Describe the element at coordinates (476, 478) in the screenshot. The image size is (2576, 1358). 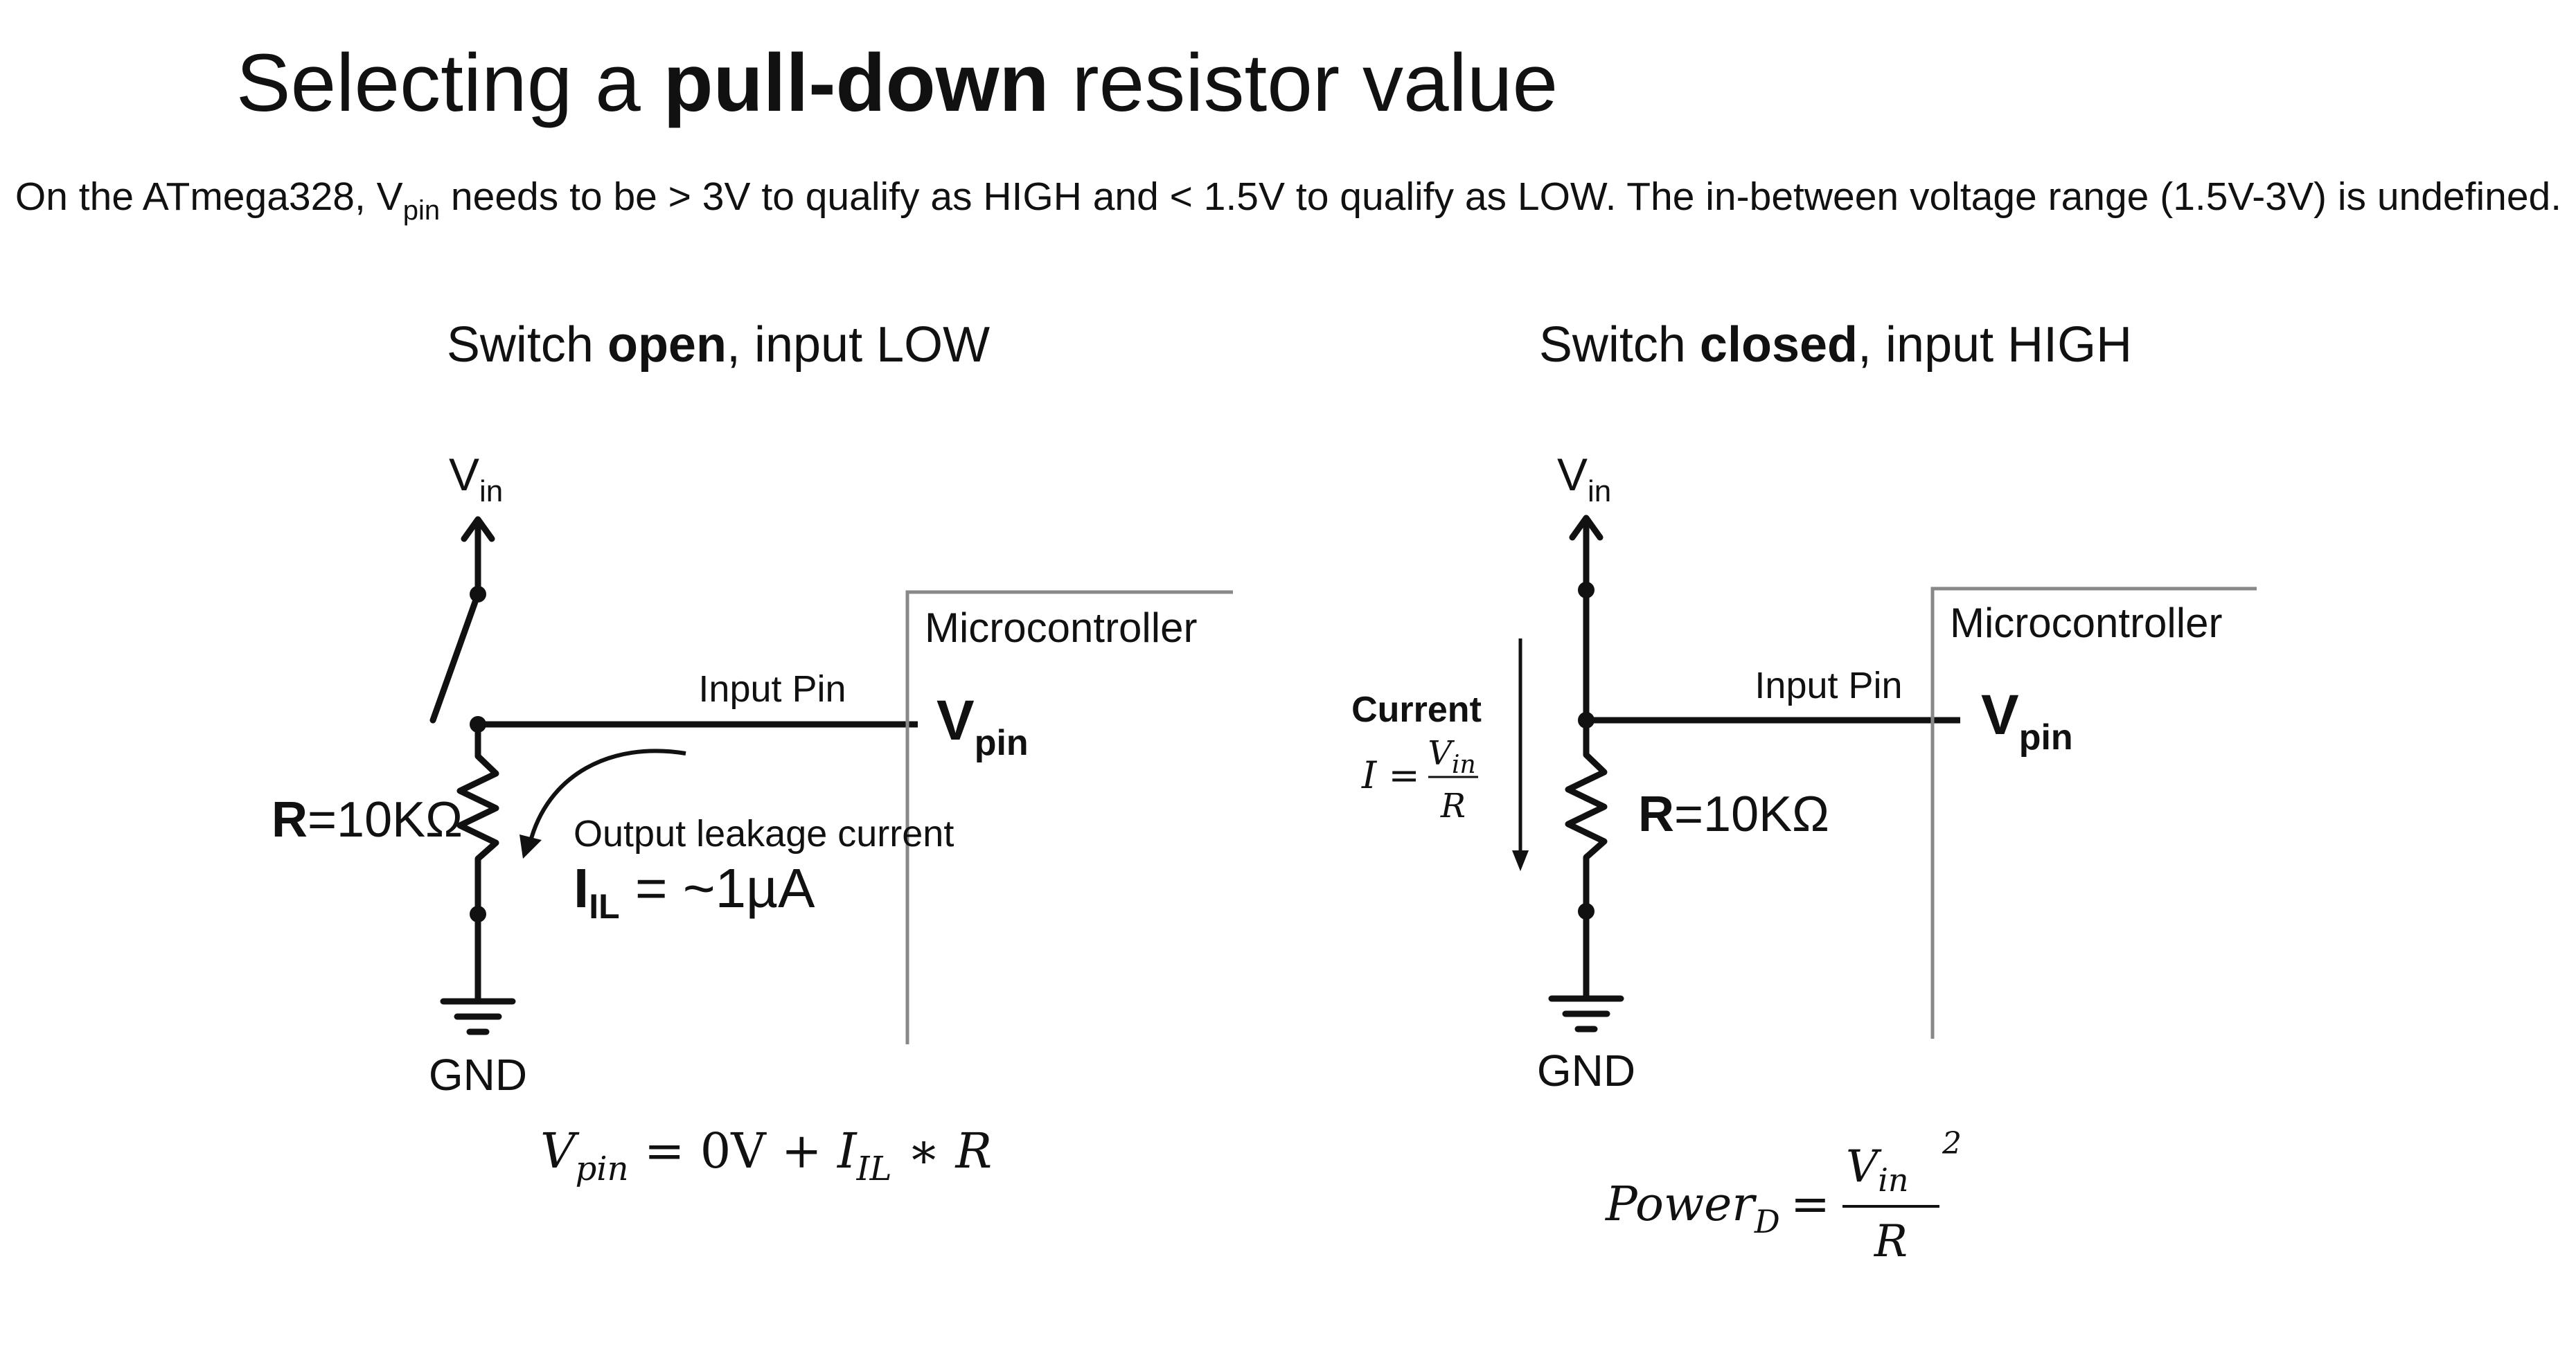
I see `left-vin-label: Vin` at that location.